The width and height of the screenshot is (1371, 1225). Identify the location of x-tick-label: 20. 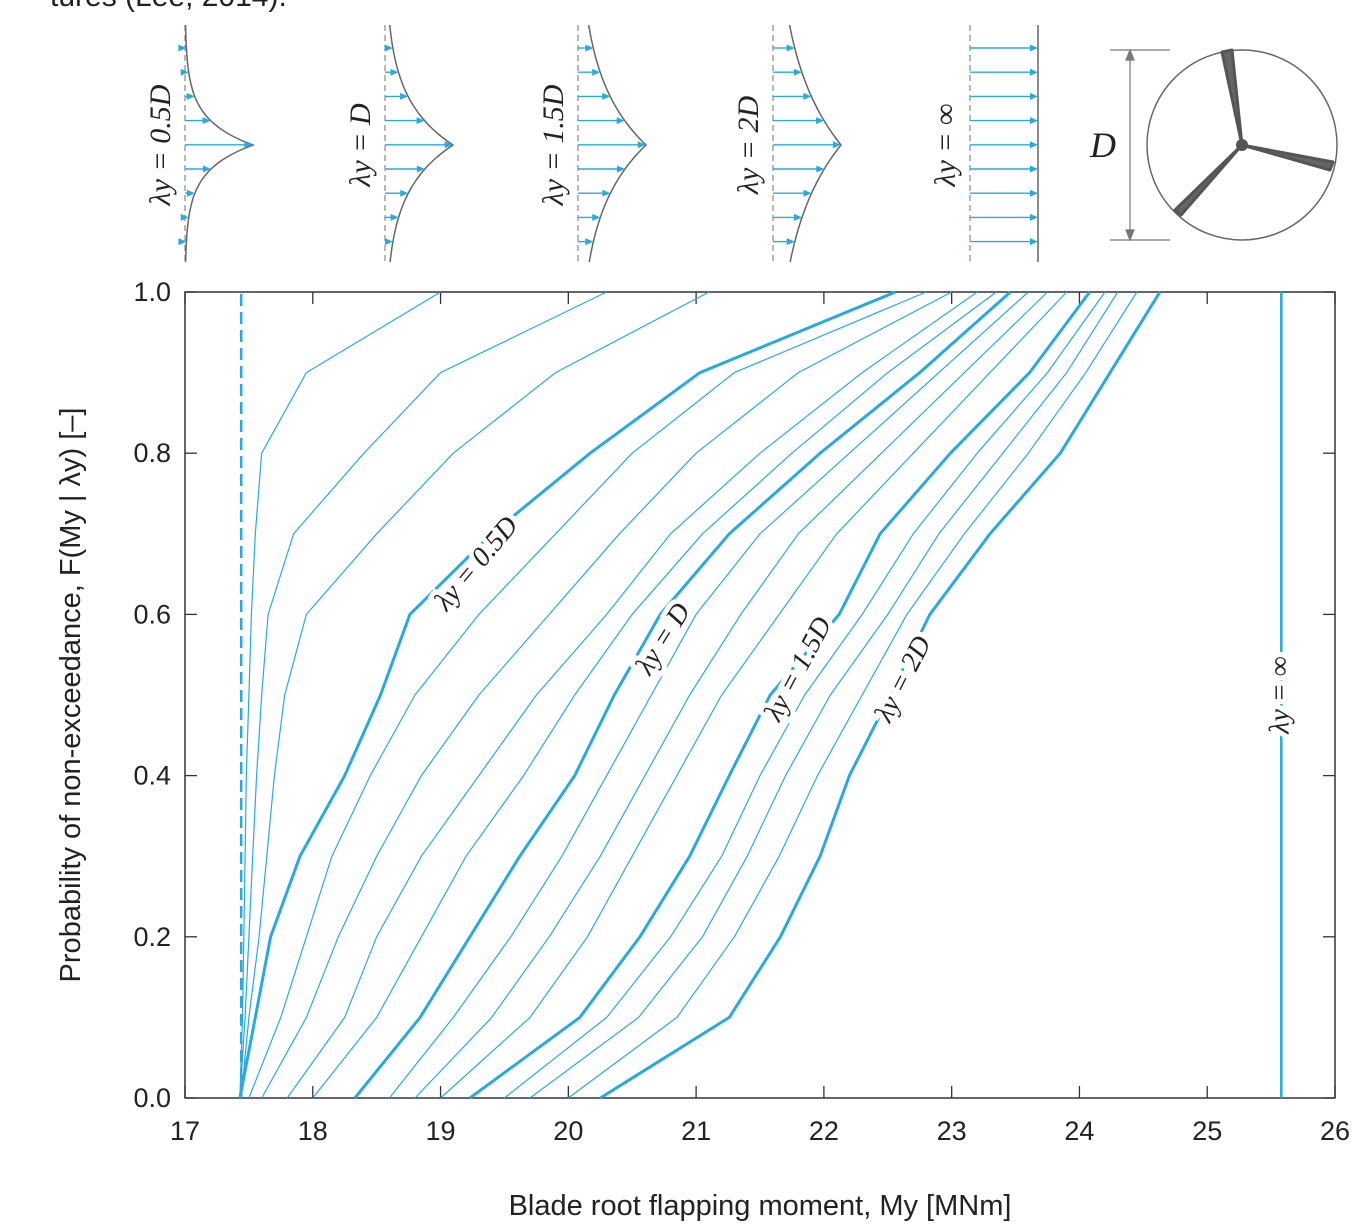
(568, 1131).